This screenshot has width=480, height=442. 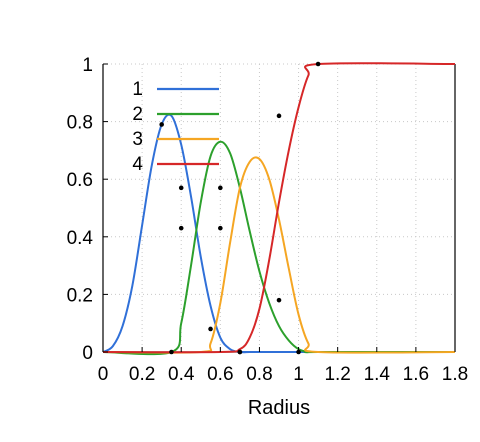 I want to click on legend-label-1: 1, so click(x=137, y=89).